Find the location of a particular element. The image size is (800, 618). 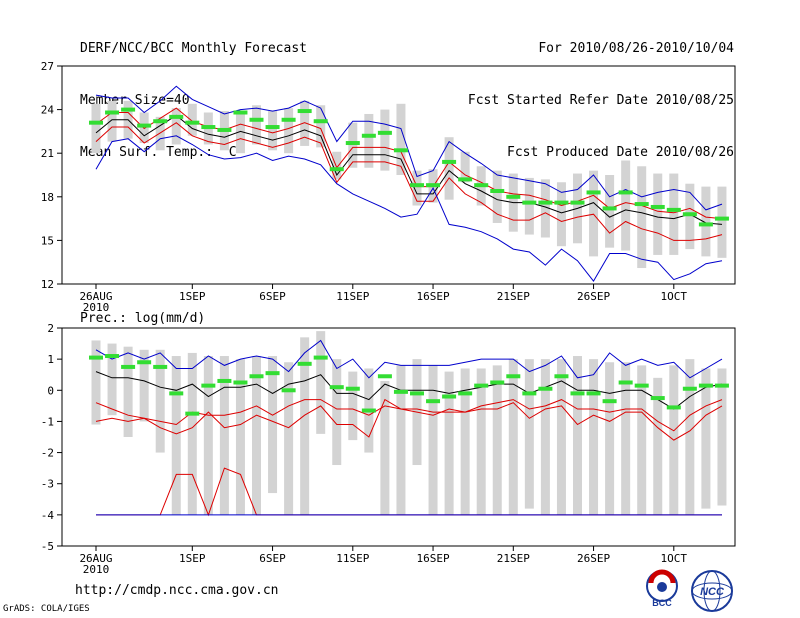

x-tick-label: 1SEP is located at coordinates (192, 558).